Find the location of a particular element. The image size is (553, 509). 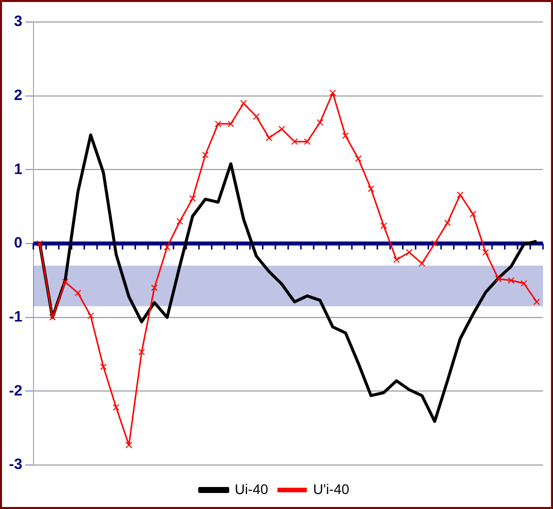

y-tick-label: -2 is located at coordinates (15, 391).